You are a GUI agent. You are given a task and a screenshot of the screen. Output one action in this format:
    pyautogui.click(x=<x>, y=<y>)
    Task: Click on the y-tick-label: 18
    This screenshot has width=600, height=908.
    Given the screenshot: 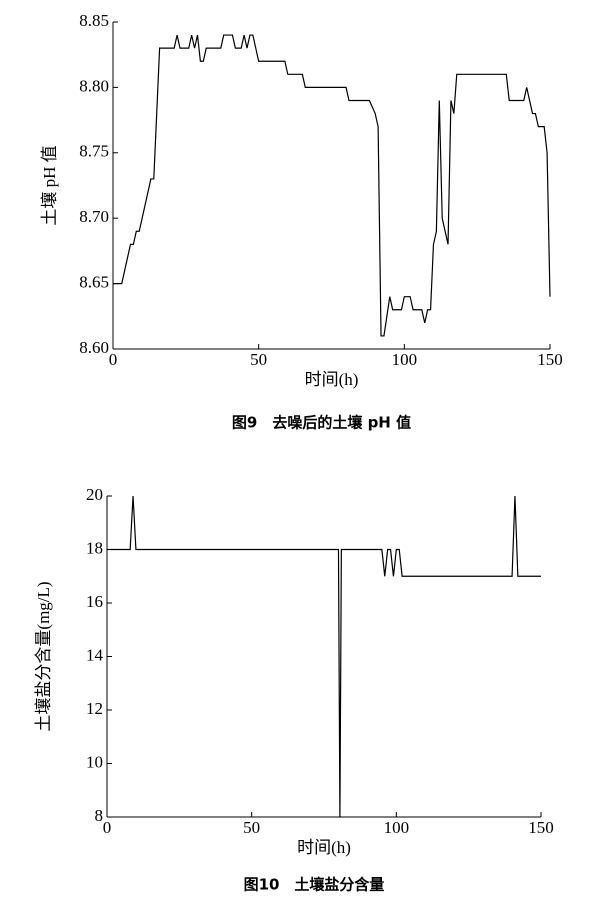 What is the action you would take?
    pyautogui.click(x=94, y=547)
    